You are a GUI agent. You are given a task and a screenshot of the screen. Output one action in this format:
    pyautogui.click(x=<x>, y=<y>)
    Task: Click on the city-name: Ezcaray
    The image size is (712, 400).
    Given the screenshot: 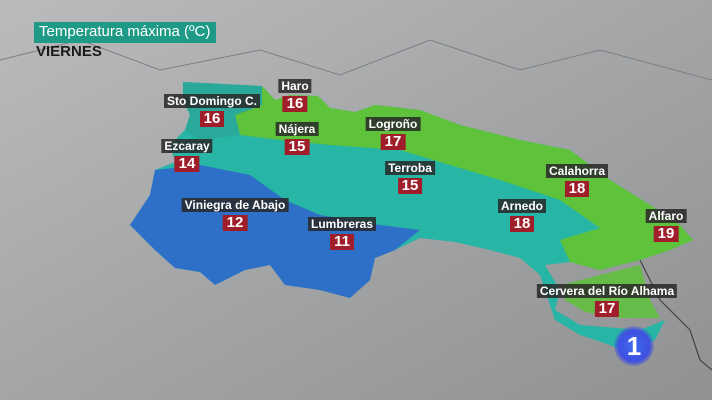 What is the action you would take?
    pyautogui.click(x=187, y=146)
    